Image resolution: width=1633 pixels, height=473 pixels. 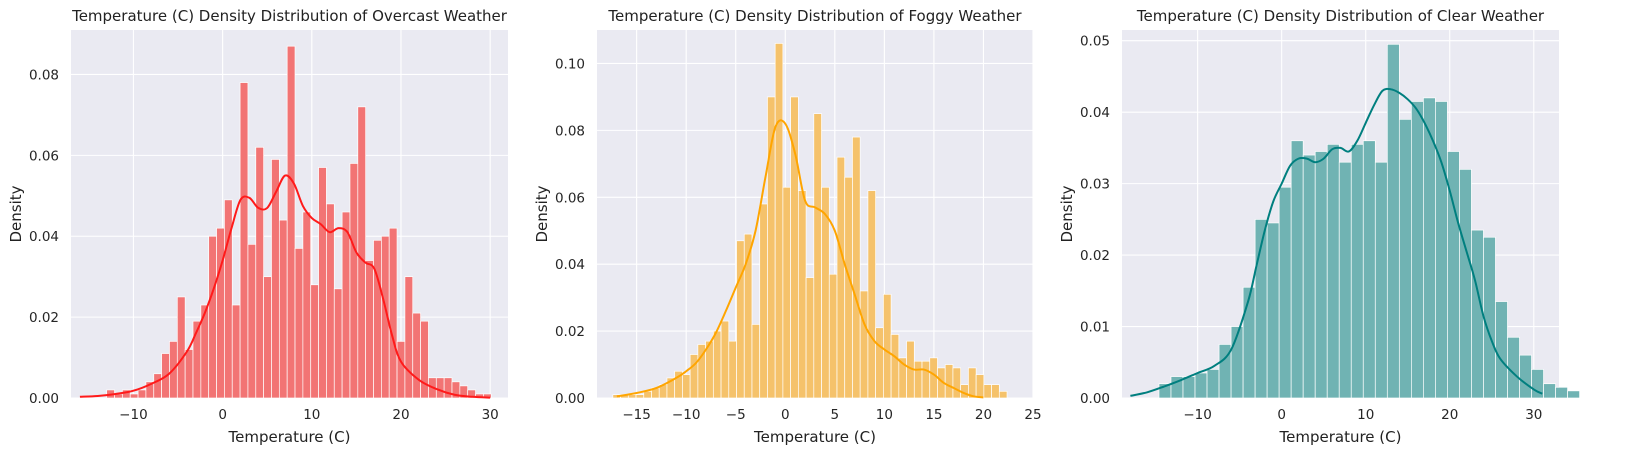 What do you see at coordinates (222, 415) in the screenshot?
I see `overcast-x-tick-label: 0` at bounding box center [222, 415].